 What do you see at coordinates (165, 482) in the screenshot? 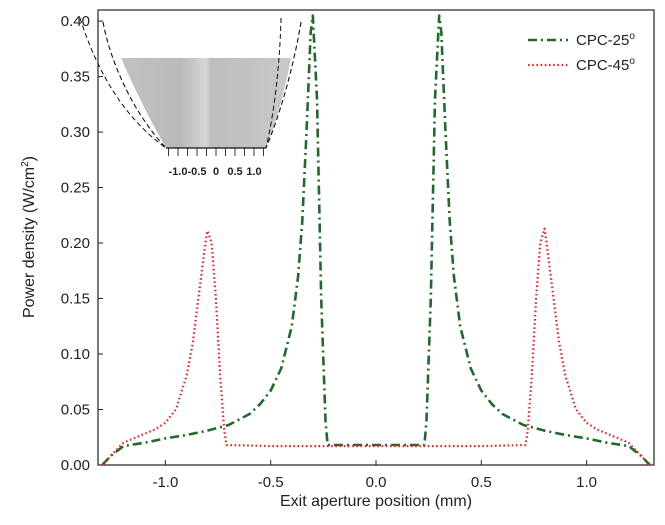
I see `x-tick-label: -1.0` at bounding box center [165, 482].